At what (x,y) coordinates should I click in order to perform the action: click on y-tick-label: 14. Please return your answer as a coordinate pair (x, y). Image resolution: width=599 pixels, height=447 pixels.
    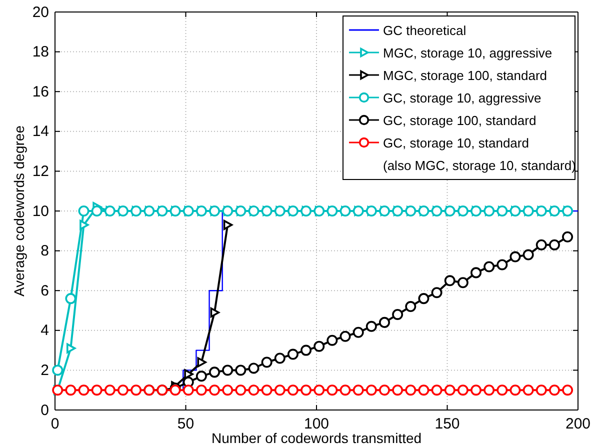
    Looking at the image, I should click on (40, 131).